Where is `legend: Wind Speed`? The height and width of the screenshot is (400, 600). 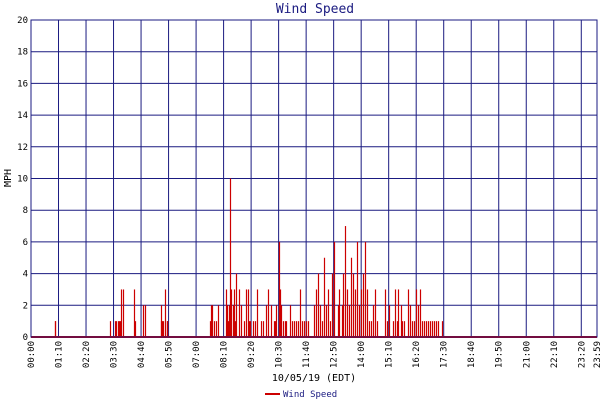
legend: Wind Speed is located at coordinates (301, 395).